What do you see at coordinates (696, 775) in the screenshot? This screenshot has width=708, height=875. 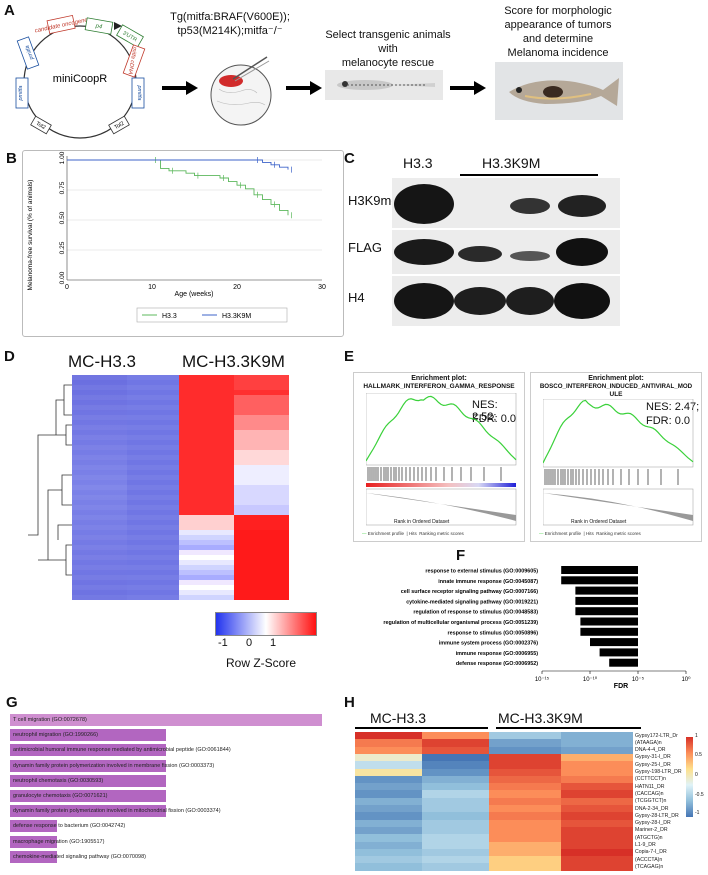 I see `h-scale-0: 0` at bounding box center [696, 775].